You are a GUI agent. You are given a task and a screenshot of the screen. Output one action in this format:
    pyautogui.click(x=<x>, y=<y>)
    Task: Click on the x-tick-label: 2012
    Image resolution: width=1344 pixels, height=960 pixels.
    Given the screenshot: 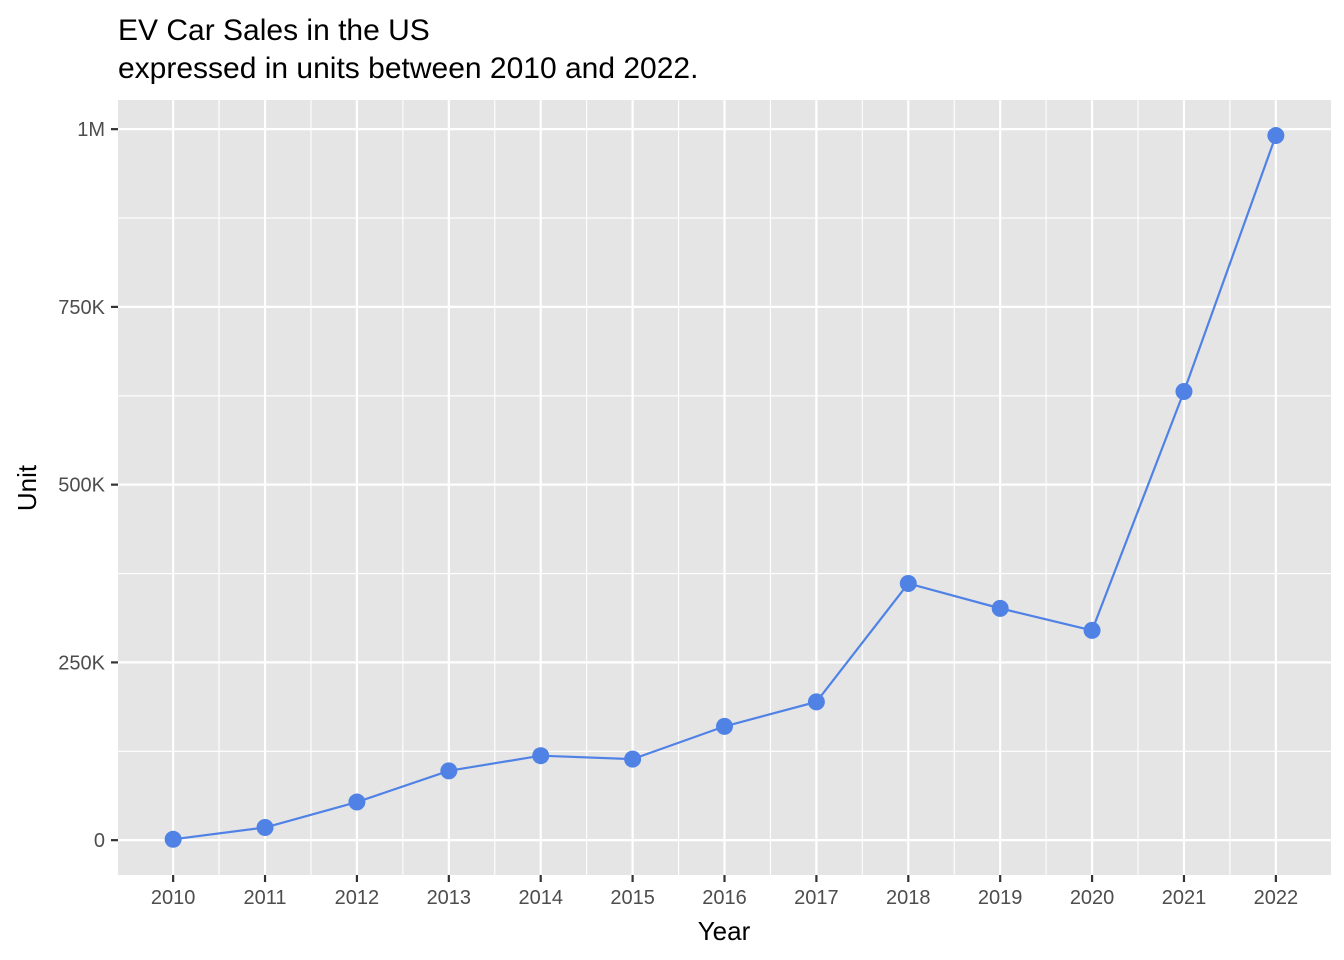 What is the action you would take?
    pyautogui.click(x=357, y=898)
    